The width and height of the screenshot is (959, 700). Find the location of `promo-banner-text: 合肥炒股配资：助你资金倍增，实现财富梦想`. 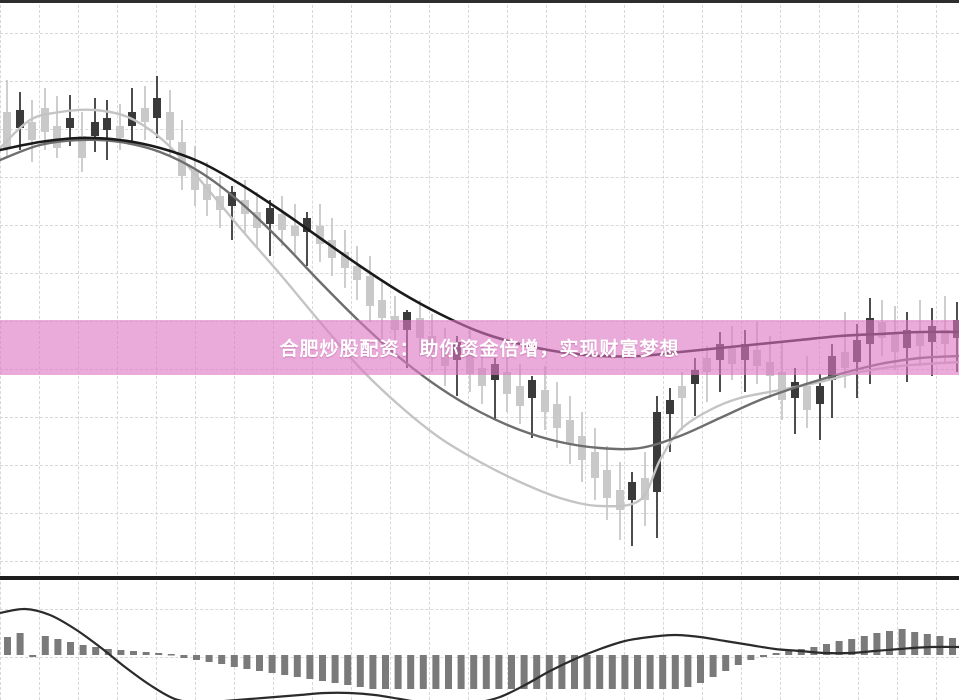

promo-banner-text: 合肥炒股配资：助你资金倍增，实现财富梦想 is located at coordinates (479, 349).